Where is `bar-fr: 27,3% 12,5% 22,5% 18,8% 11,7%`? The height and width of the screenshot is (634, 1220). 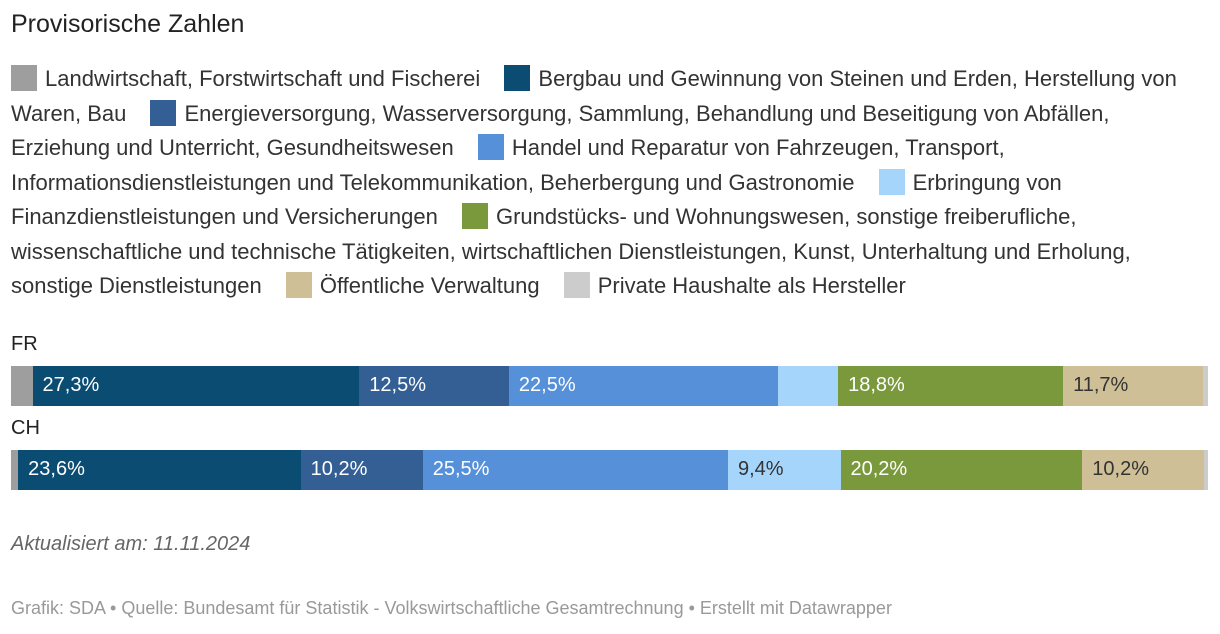 bar-fr: 27,3% 12,5% 22,5% 18,8% 11,7% is located at coordinates (609, 386).